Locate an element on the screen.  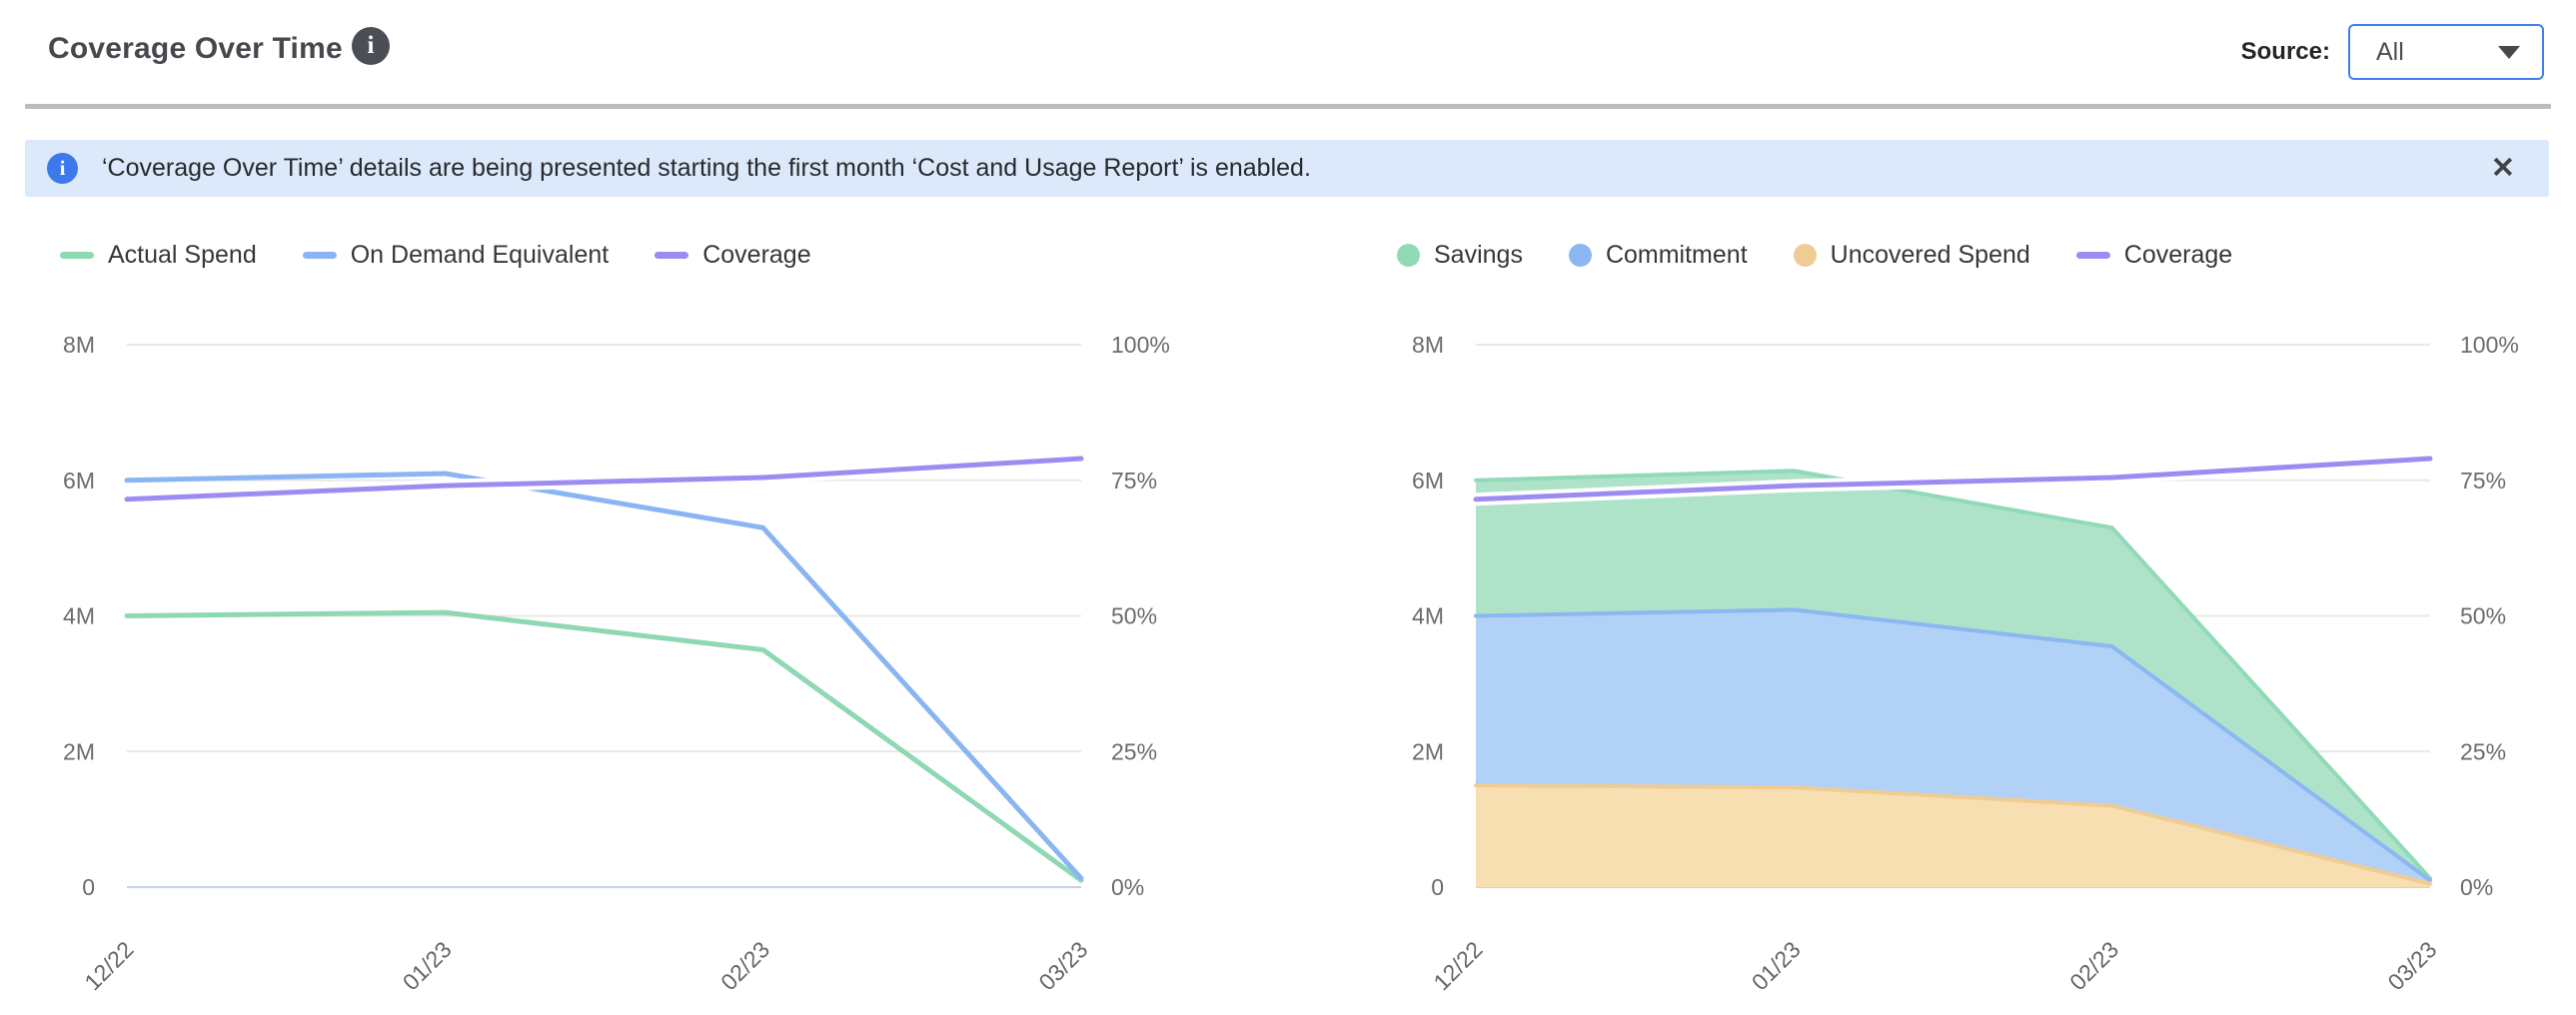
legend-item-savings: Savings is located at coordinates (1460, 256).